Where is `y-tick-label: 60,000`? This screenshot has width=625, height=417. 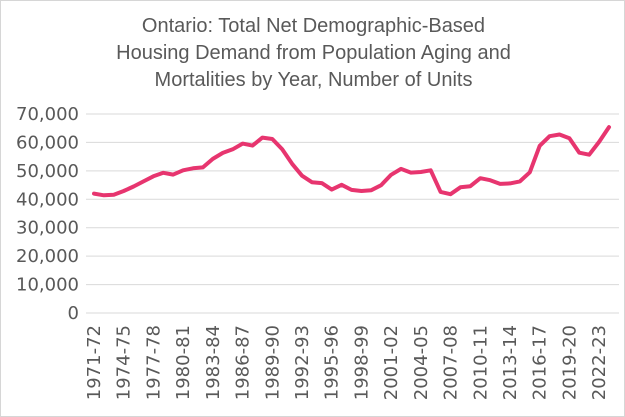 y-tick-label: 60,000 is located at coordinates (47, 142).